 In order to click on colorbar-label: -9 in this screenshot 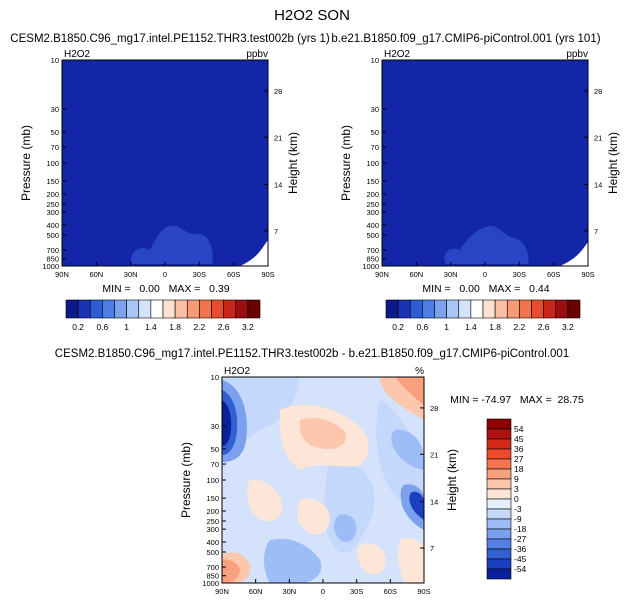, I will do `click(518, 519)`.